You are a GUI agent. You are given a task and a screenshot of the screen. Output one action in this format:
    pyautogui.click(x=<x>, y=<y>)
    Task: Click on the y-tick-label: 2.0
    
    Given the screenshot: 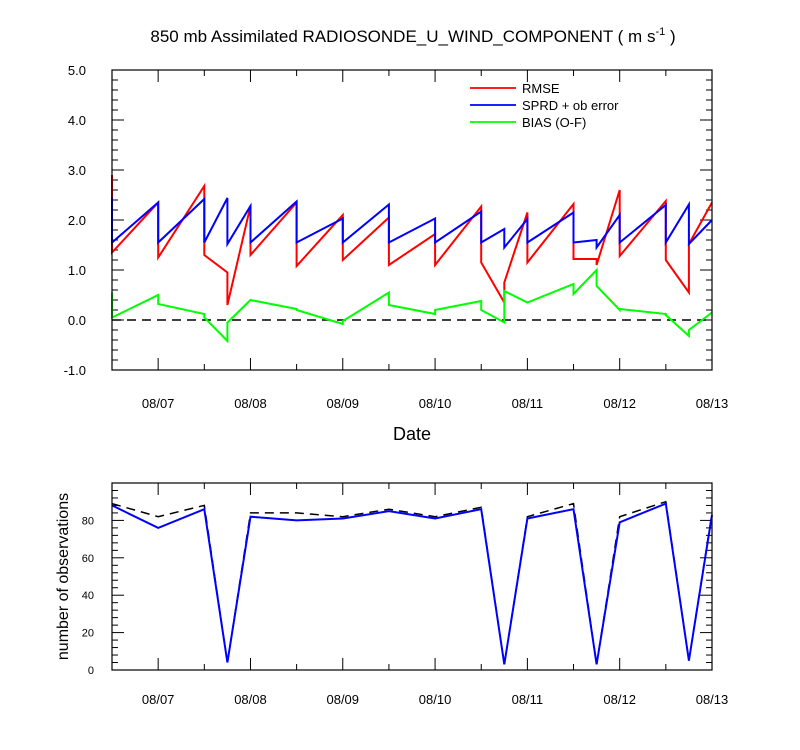 What is the action you would take?
    pyautogui.click(x=77, y=220)
    